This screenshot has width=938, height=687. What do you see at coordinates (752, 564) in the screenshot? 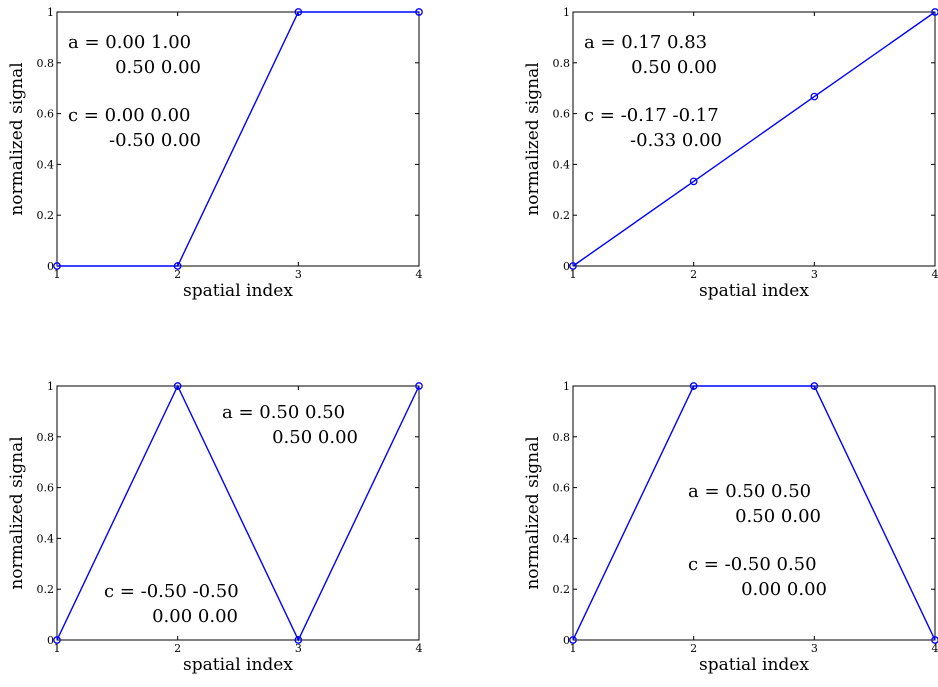
I see `coefficient-annotation: c = -0.50 0.50` at bounding box center [752, 564].